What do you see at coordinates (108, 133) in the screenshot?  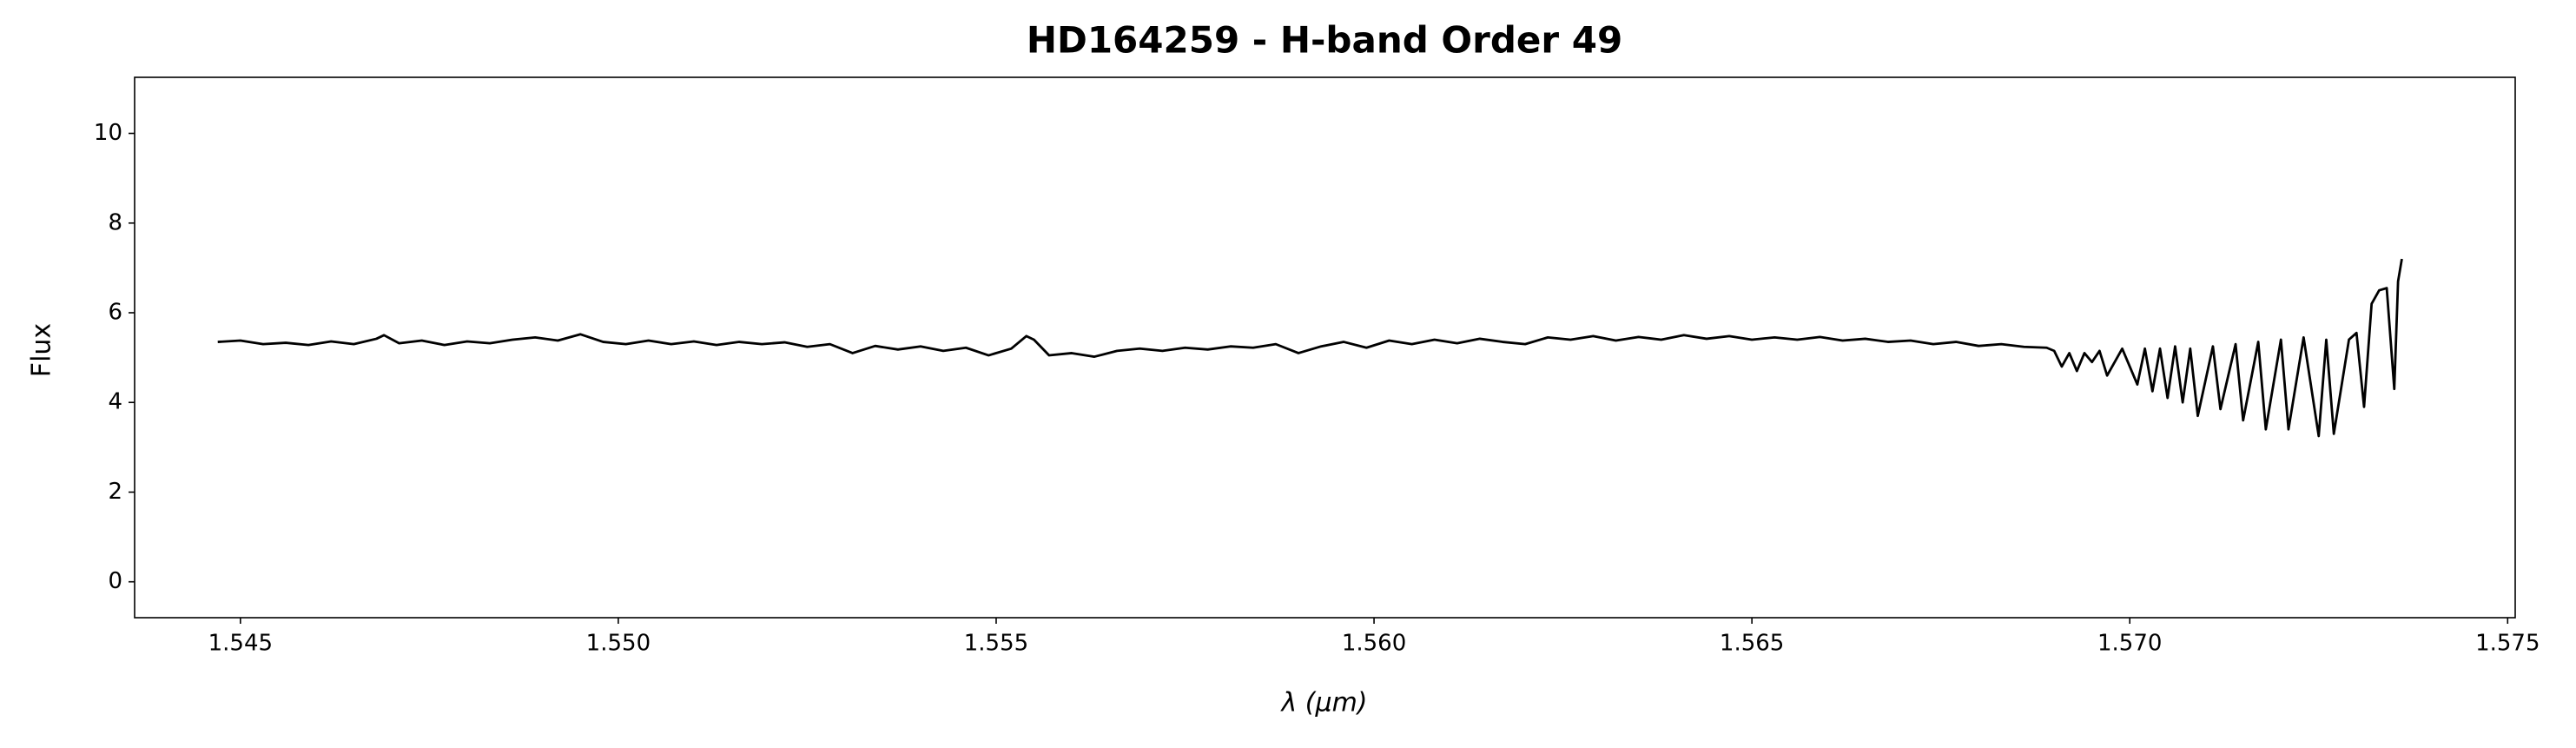 I see `y-tick-label: 10` at bounding box center [108, 133].